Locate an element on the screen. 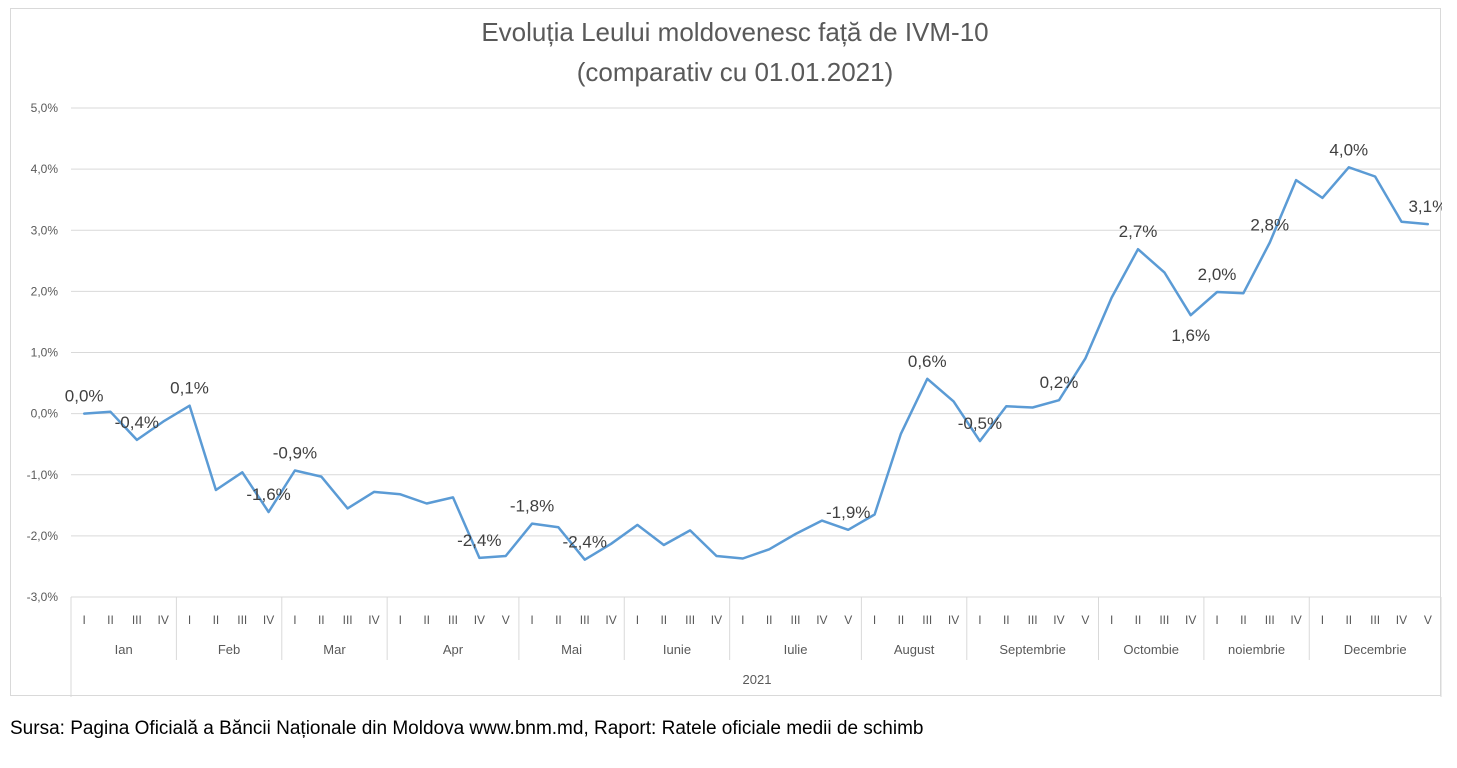 The image size is (1457, 768). x-month-label: Ian is located at coordinates (124, 649).